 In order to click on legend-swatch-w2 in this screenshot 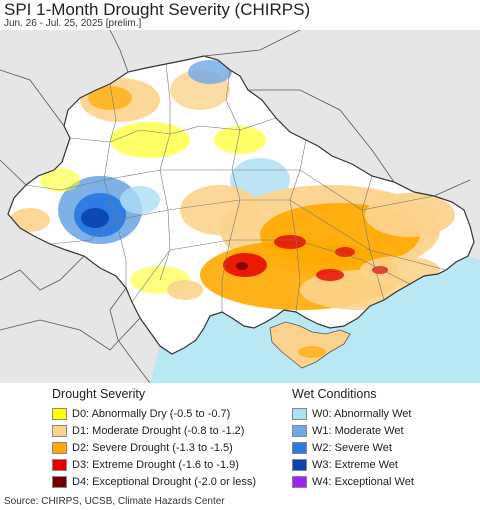, I will do `click(299, 447)`.